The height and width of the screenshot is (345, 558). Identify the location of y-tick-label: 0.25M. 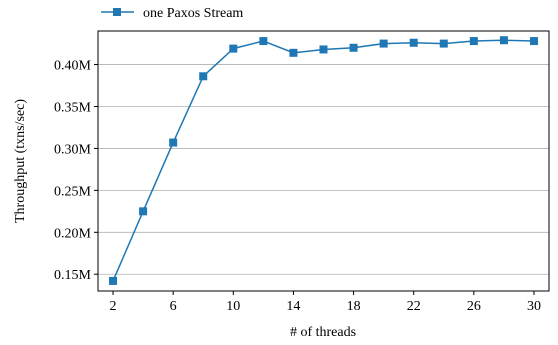
(73, 191).